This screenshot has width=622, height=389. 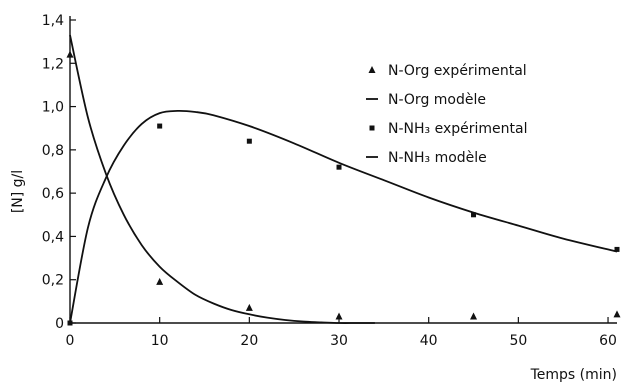 What do you see at coordinates (53, 151) in the screenshot?
I see `y-tick-label: 0,8` at bounding box center [53, 151].